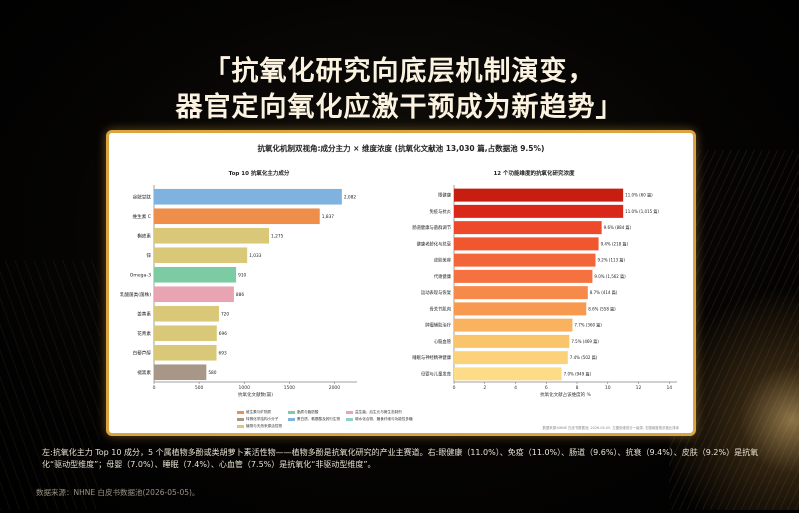 The height and width of the screenshot is (513, 799). What do you see at coordinates (335, 388) in the screenshot?
I see `x-tick-label: 2000` at bounding box center [335, 388].